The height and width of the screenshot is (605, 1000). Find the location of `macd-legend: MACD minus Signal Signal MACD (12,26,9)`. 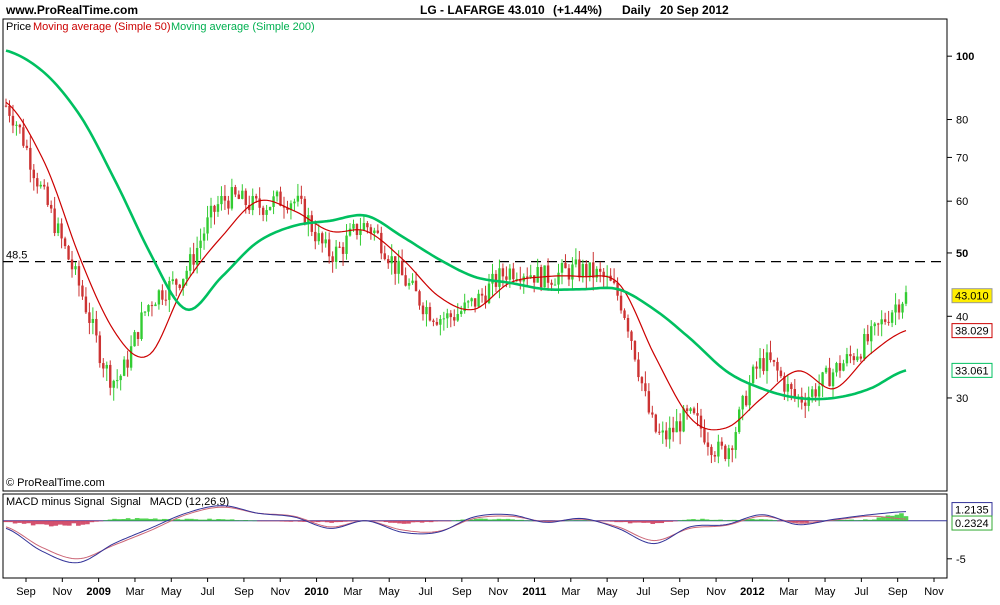

macd-legend: MACD minus Signal Signal MACD (12,26,9) is located at coordinates (117, 502).